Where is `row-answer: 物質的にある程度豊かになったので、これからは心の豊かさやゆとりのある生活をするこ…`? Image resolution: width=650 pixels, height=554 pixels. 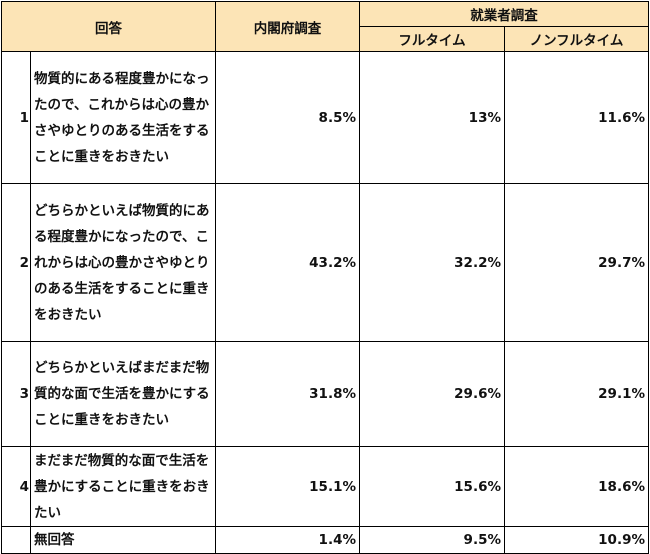
row-answer: 物質的にある程度豊かになったので、これからは心の豊かさやゆとりのある生活をするこ… is located at coordinates (123, 117).